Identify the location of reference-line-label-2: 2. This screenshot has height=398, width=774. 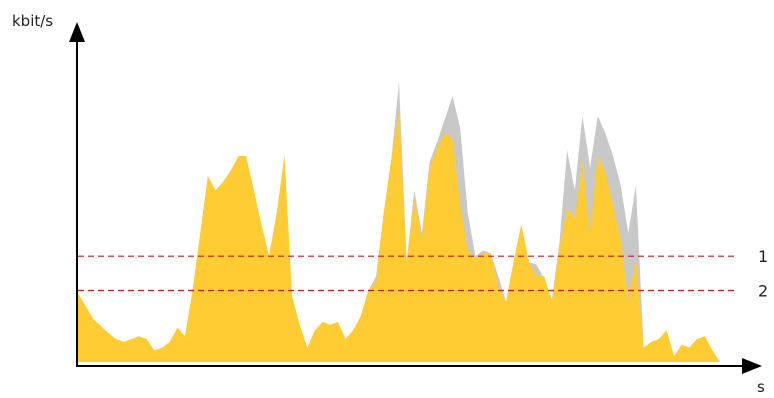
(763, 291).